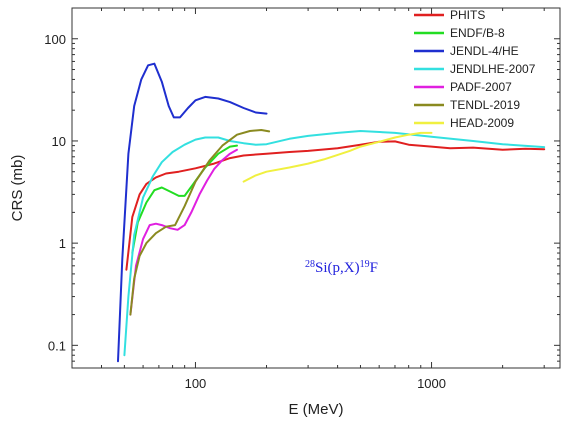 Image resolution: width=564 pixels, height=422 pixels. I want to click on y-tick-label: 10, so click(59, 141).